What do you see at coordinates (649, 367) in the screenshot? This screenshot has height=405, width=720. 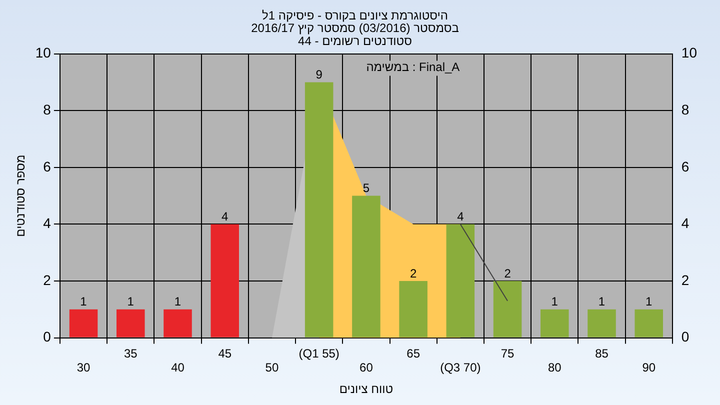 I see `x-tick-label: 90` at bounding box center [649, 367].